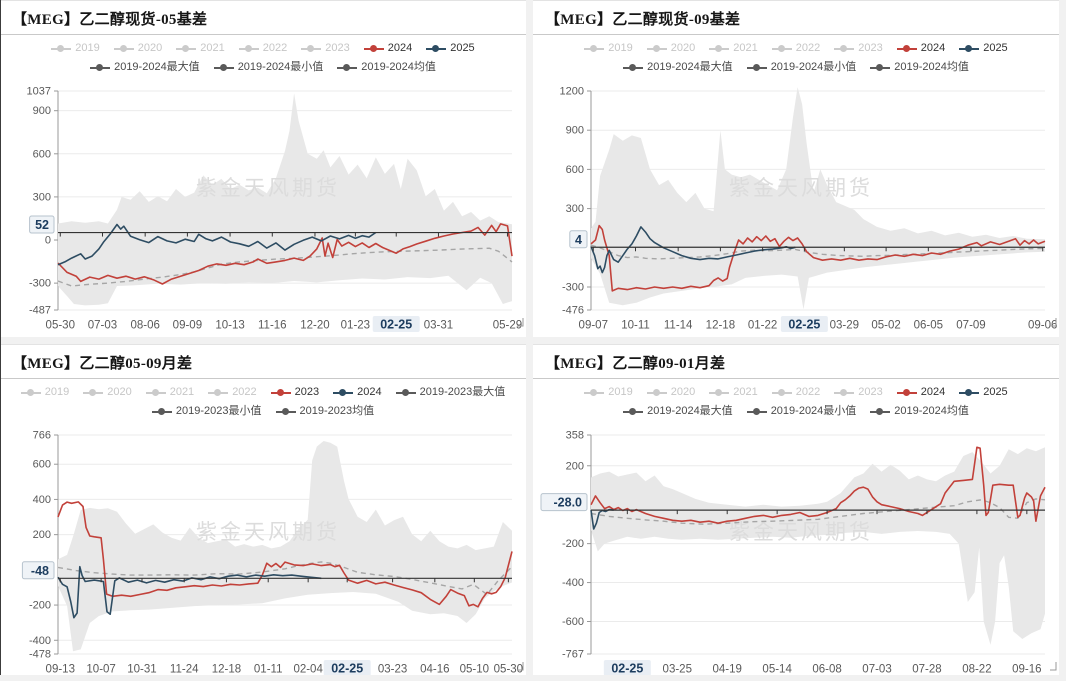 Image resolution: width=1066 pixels, height=681 pixels. Describe the element at coordinates (337, 411) in the screenshot. I see `legend-label: 2019-2023均值` at that location.